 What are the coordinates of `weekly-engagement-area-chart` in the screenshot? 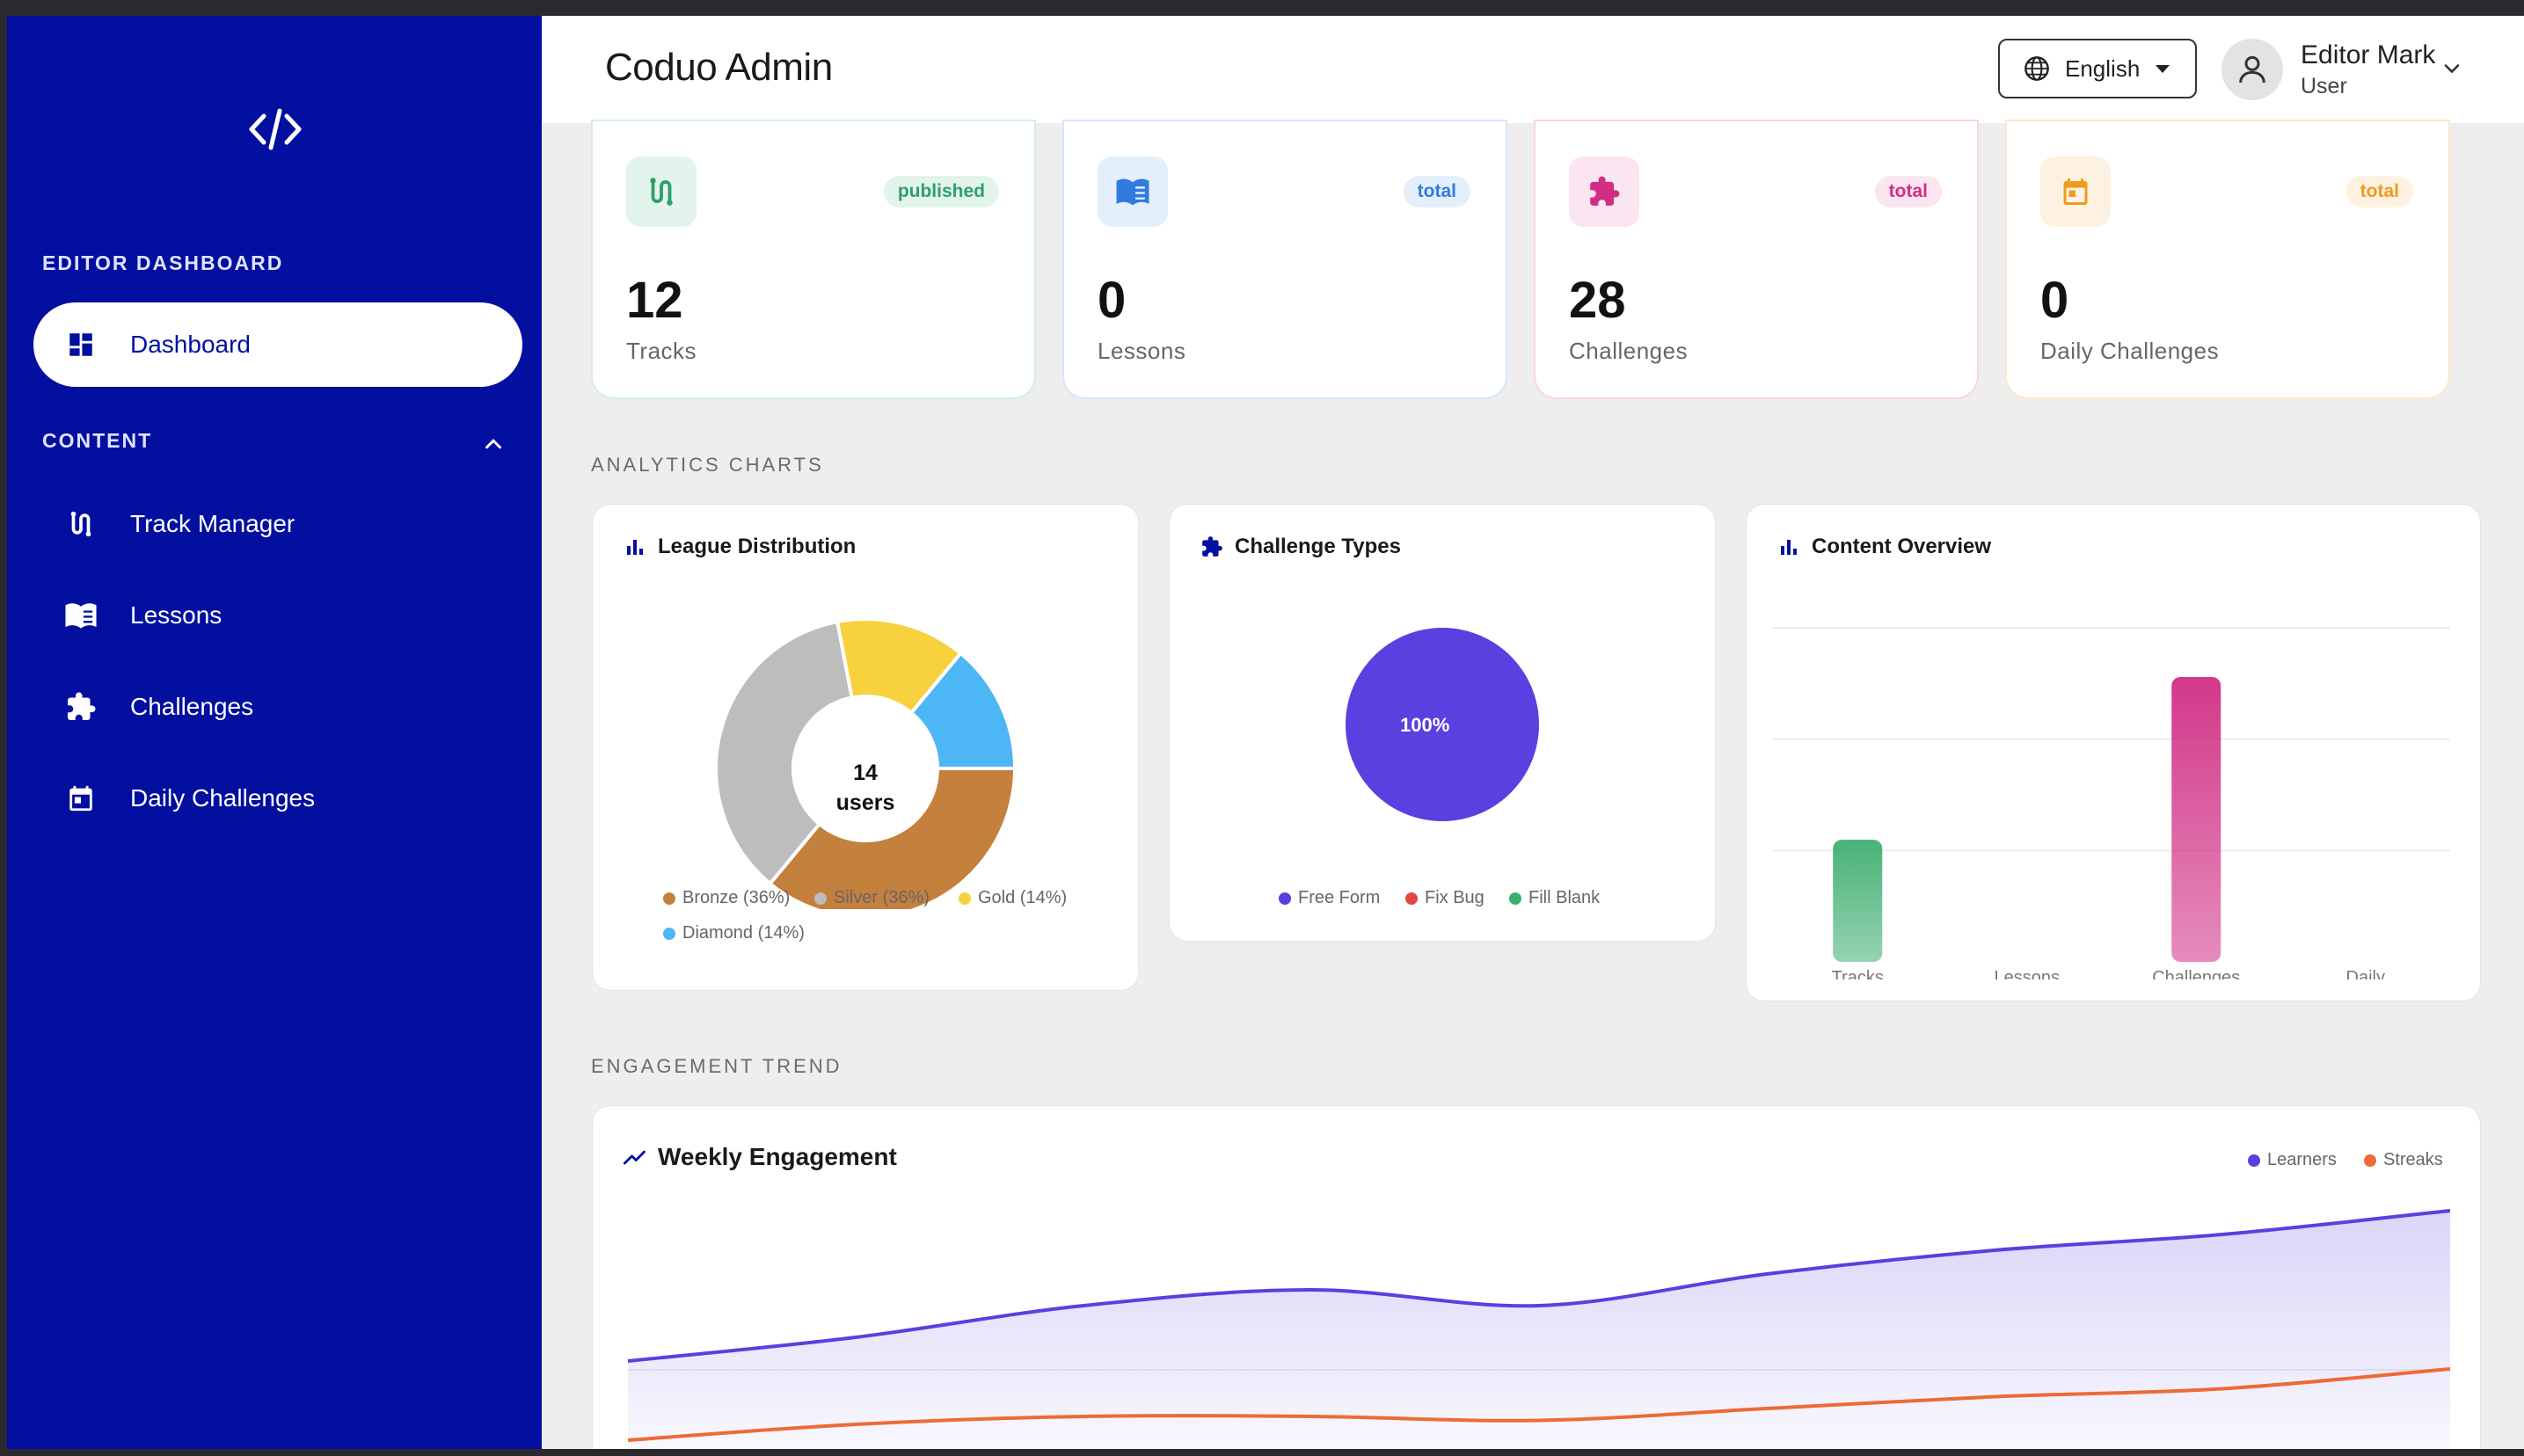 It's located at (1539, 1329).